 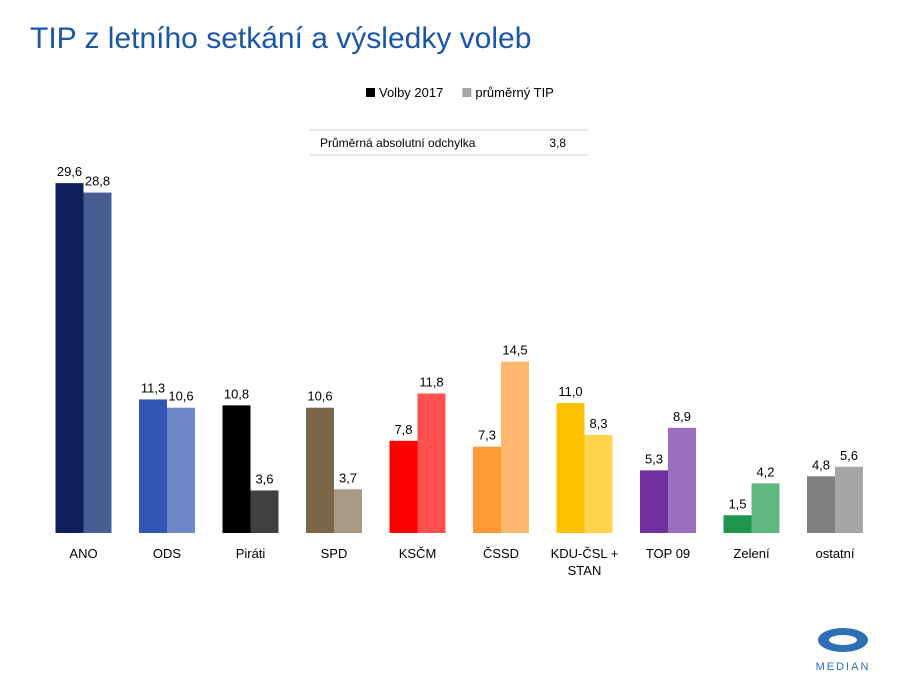 What do you see at coordinates (487, 435) in the screenshot?
I see `value-label: 7,3` at bounding box center [487, 435].